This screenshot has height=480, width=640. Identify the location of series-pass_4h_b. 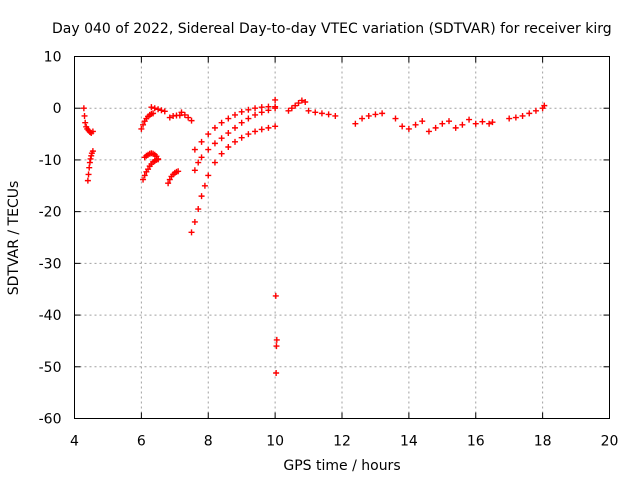
(90, 166).